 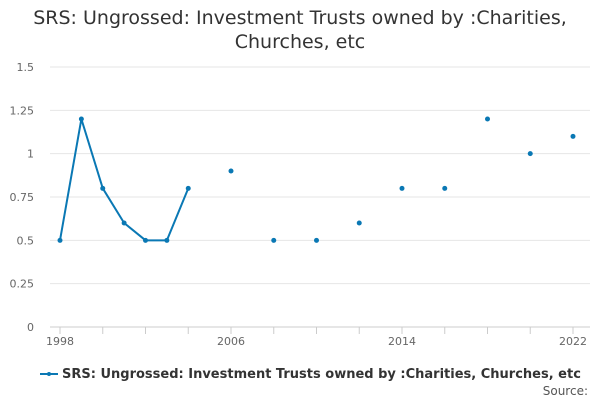 What do you see at coordinates (30, 154) in the screenshot?
I see `y-tick-label: 1` at bounding box center [30, 154].